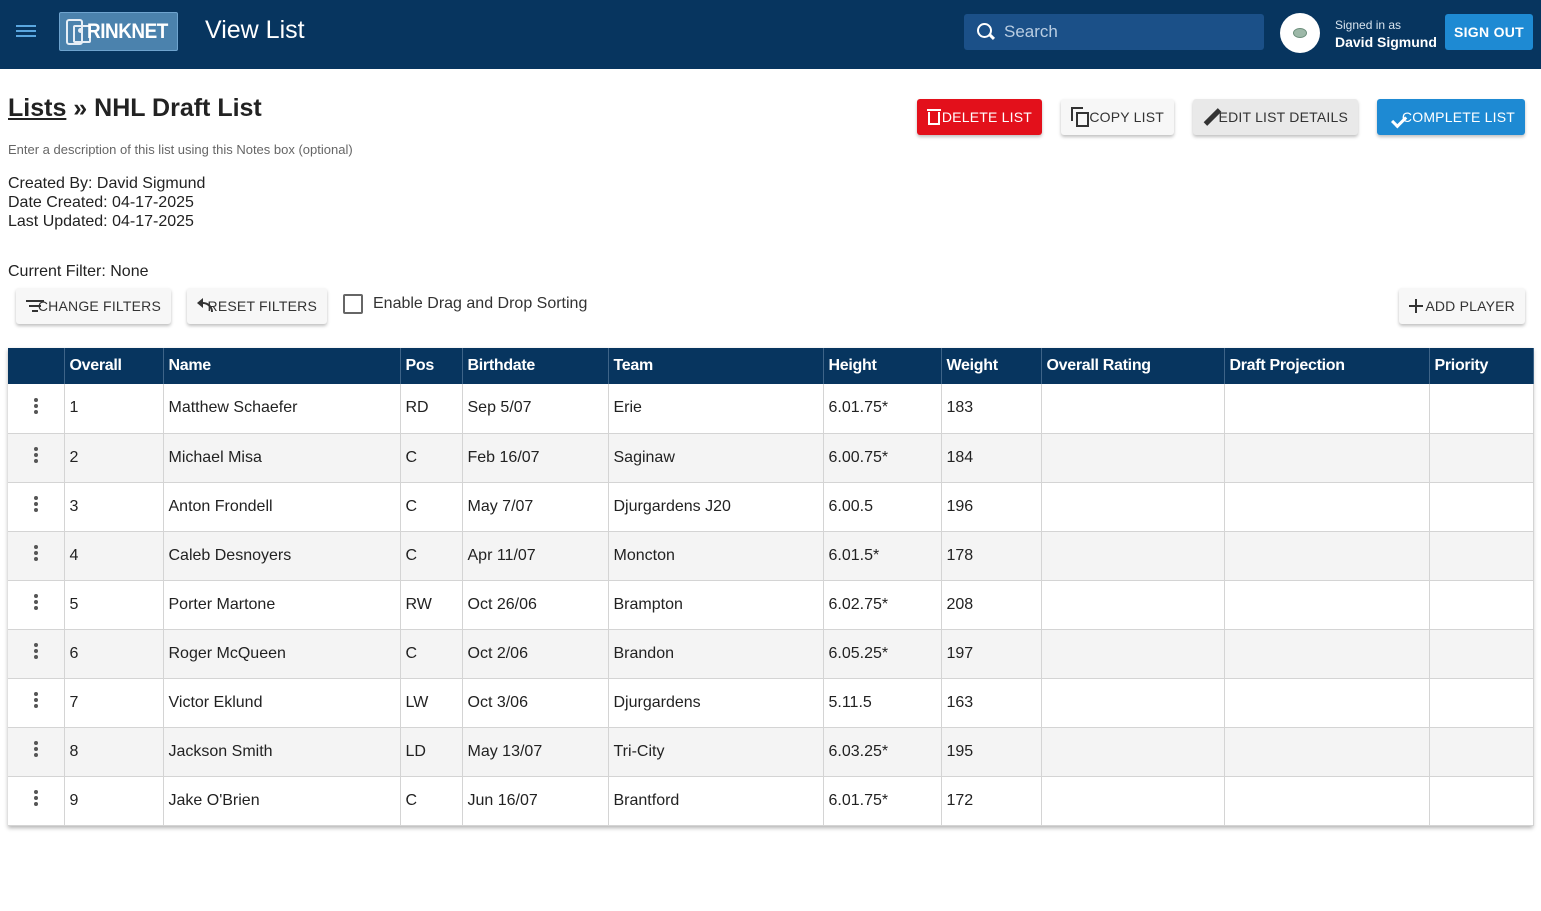 Image resolution: width=1541 pixels, height=911 pixels. I want to click on cell-team: Brantford, so click(716, 801).